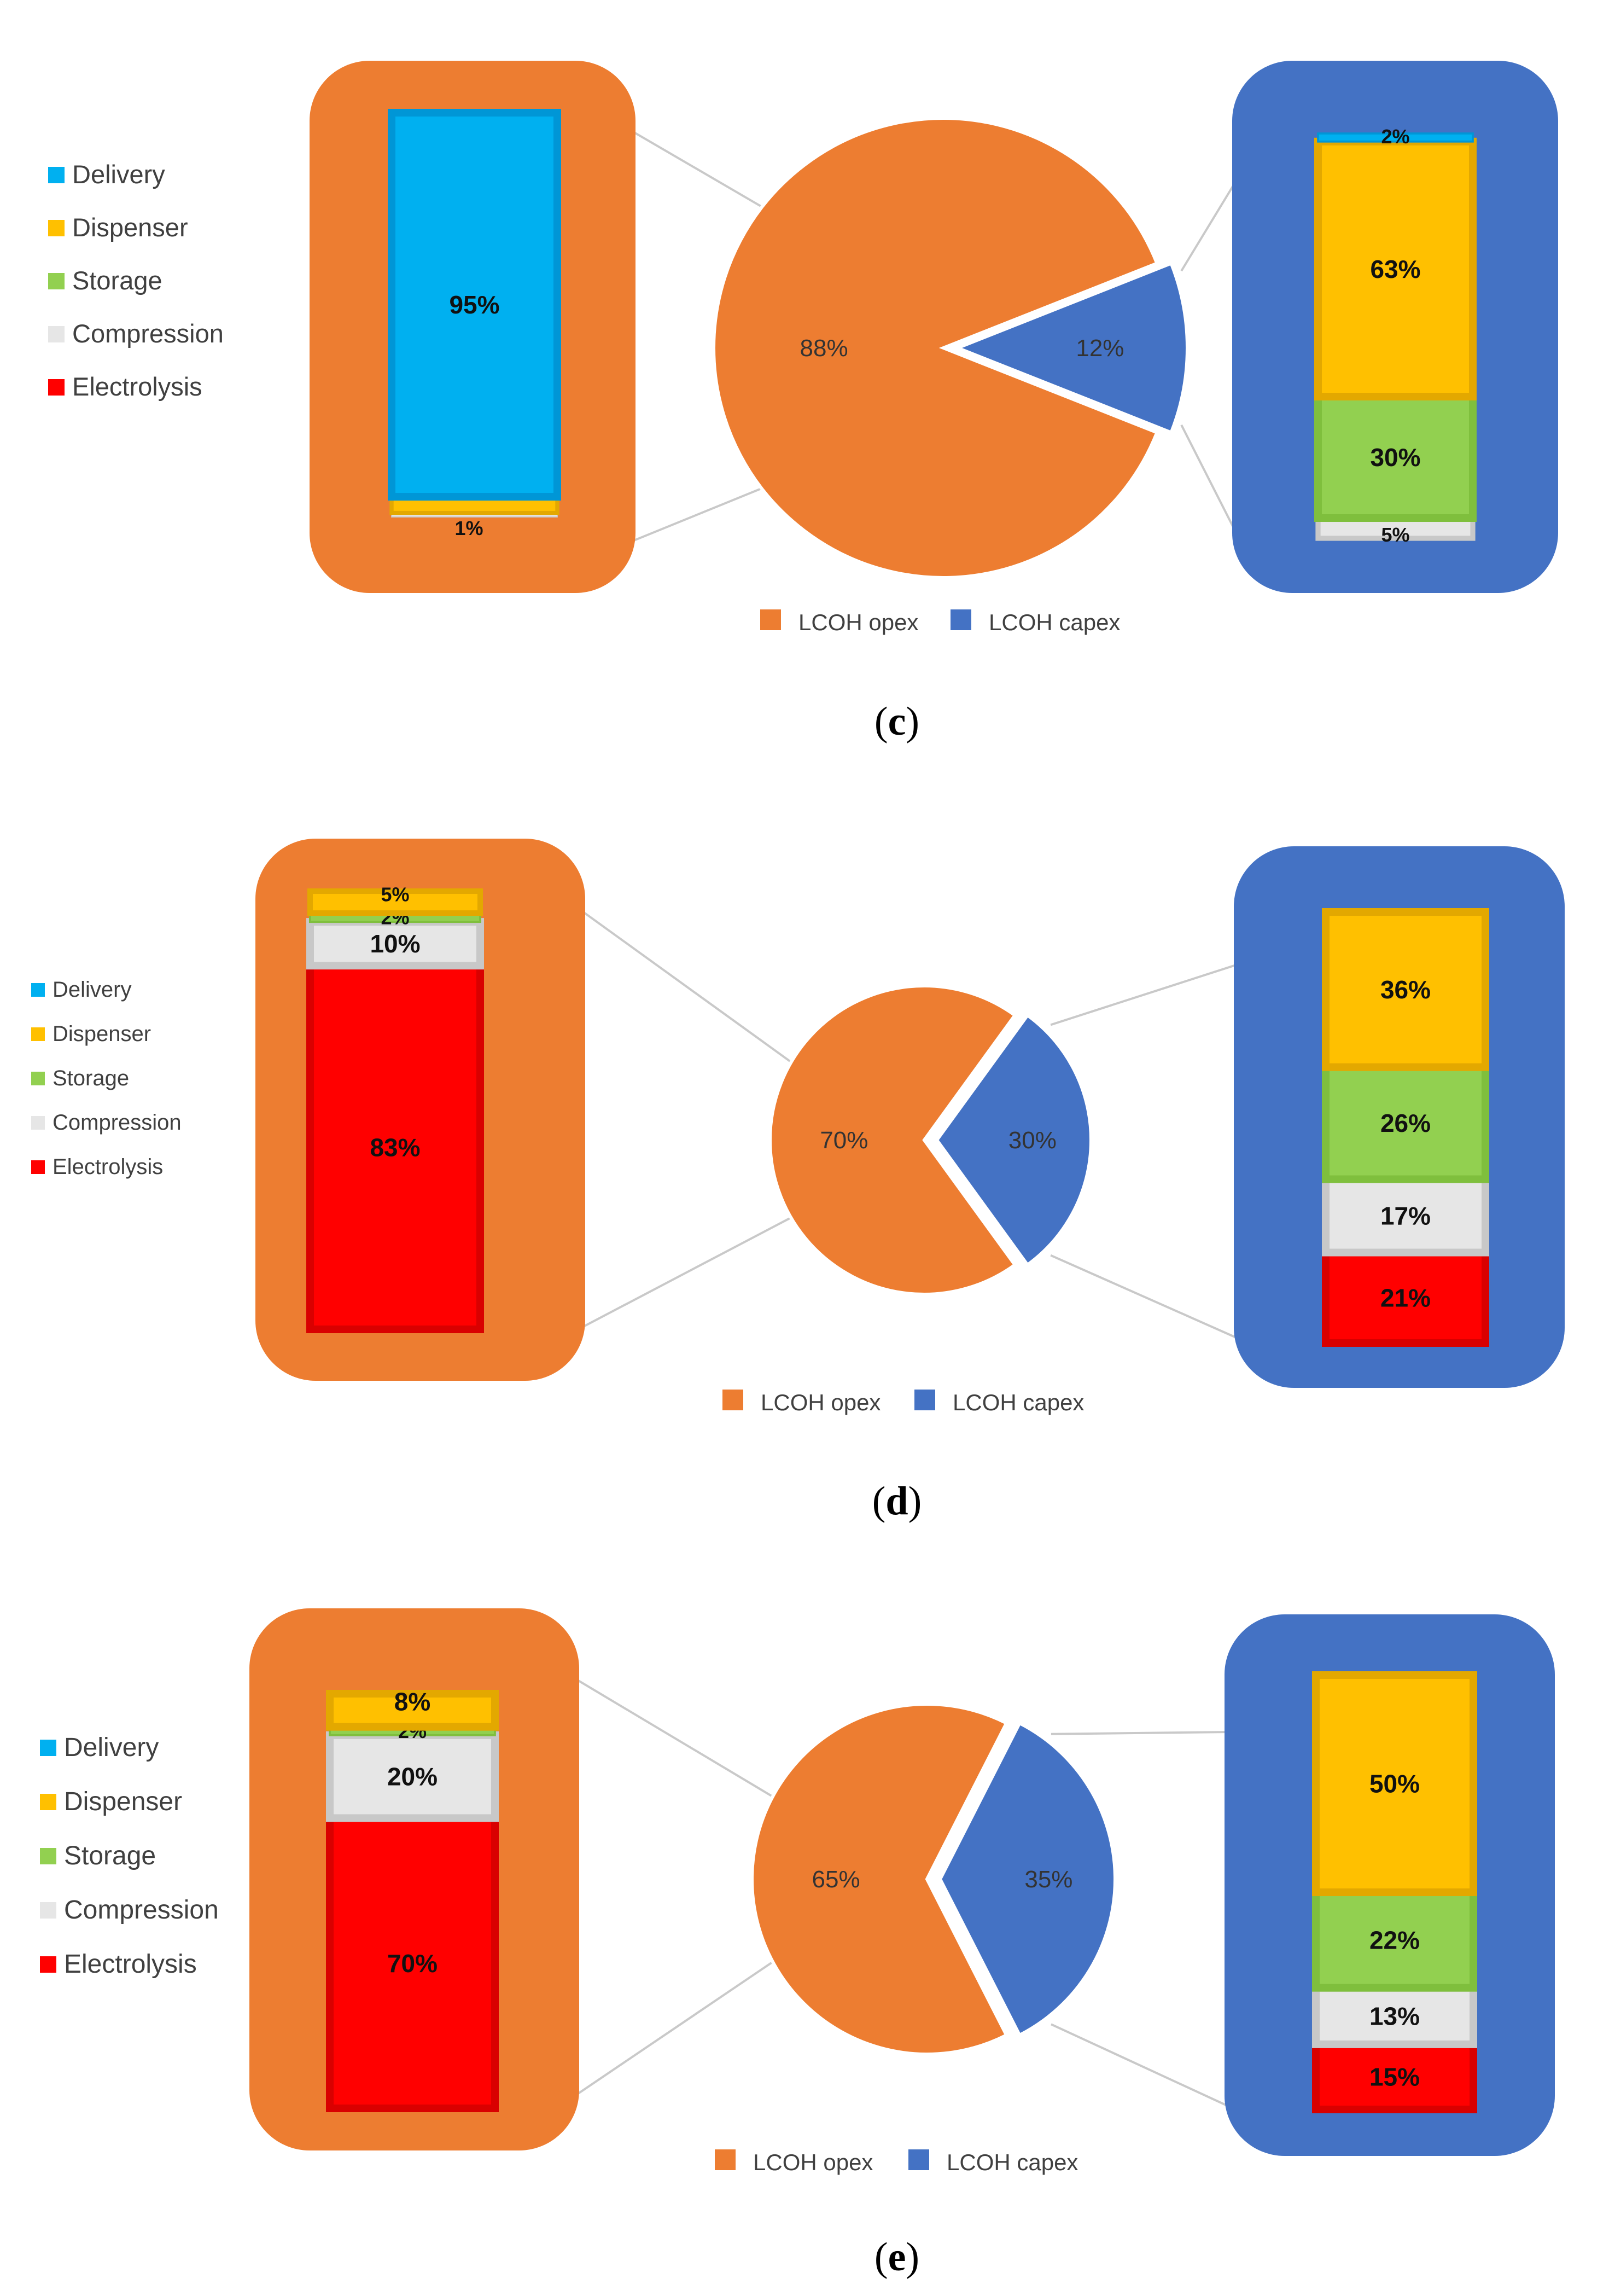 This screenshot has height=2296, width=1615. I want to click on stacked-bar-capex: 15% 13% 22% 50%, so click(1394, 1892).